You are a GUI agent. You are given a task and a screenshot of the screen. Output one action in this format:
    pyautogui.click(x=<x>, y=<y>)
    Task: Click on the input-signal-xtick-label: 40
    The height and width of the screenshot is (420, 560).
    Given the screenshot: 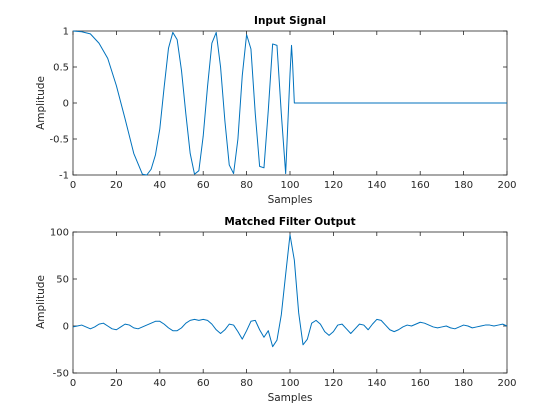 What is the action you would take?
    pyautogui.click(x=159, y=185)
    